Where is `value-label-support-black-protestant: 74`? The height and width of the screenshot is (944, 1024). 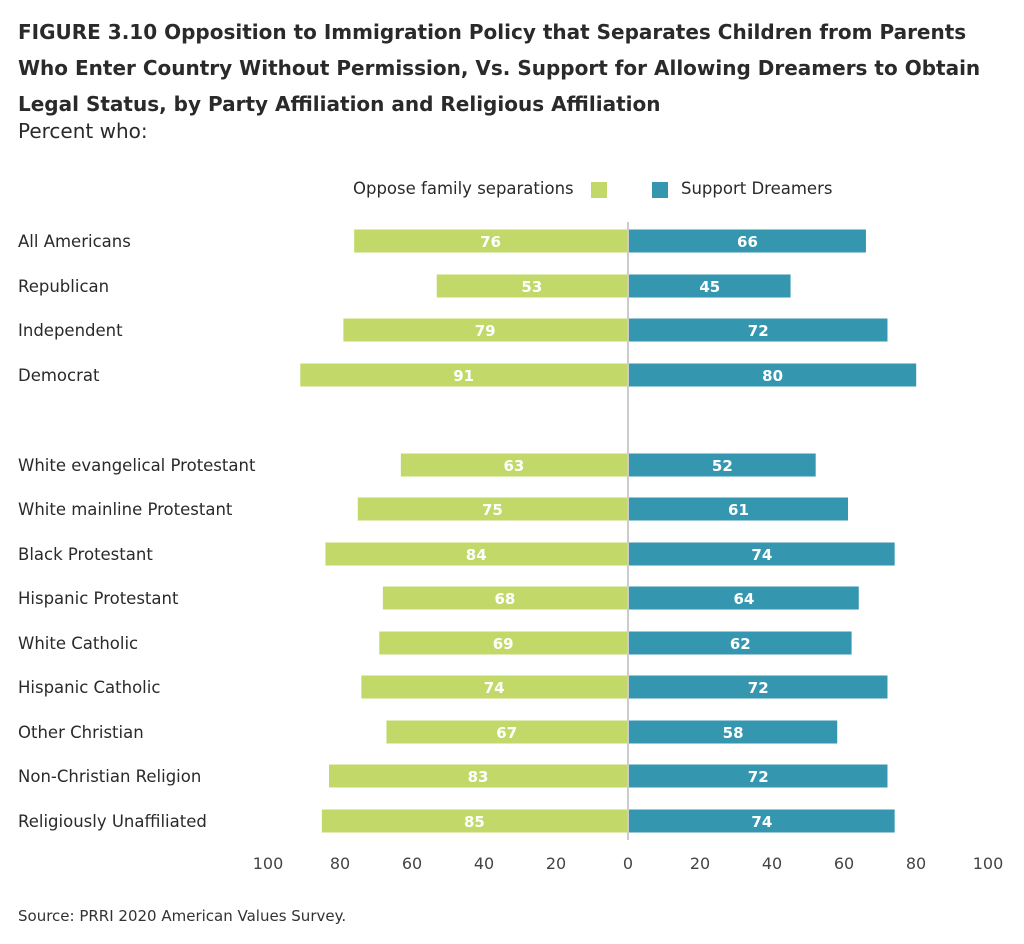
value-label-support-black-protestant: 74 is located at coordinates (761, 555).